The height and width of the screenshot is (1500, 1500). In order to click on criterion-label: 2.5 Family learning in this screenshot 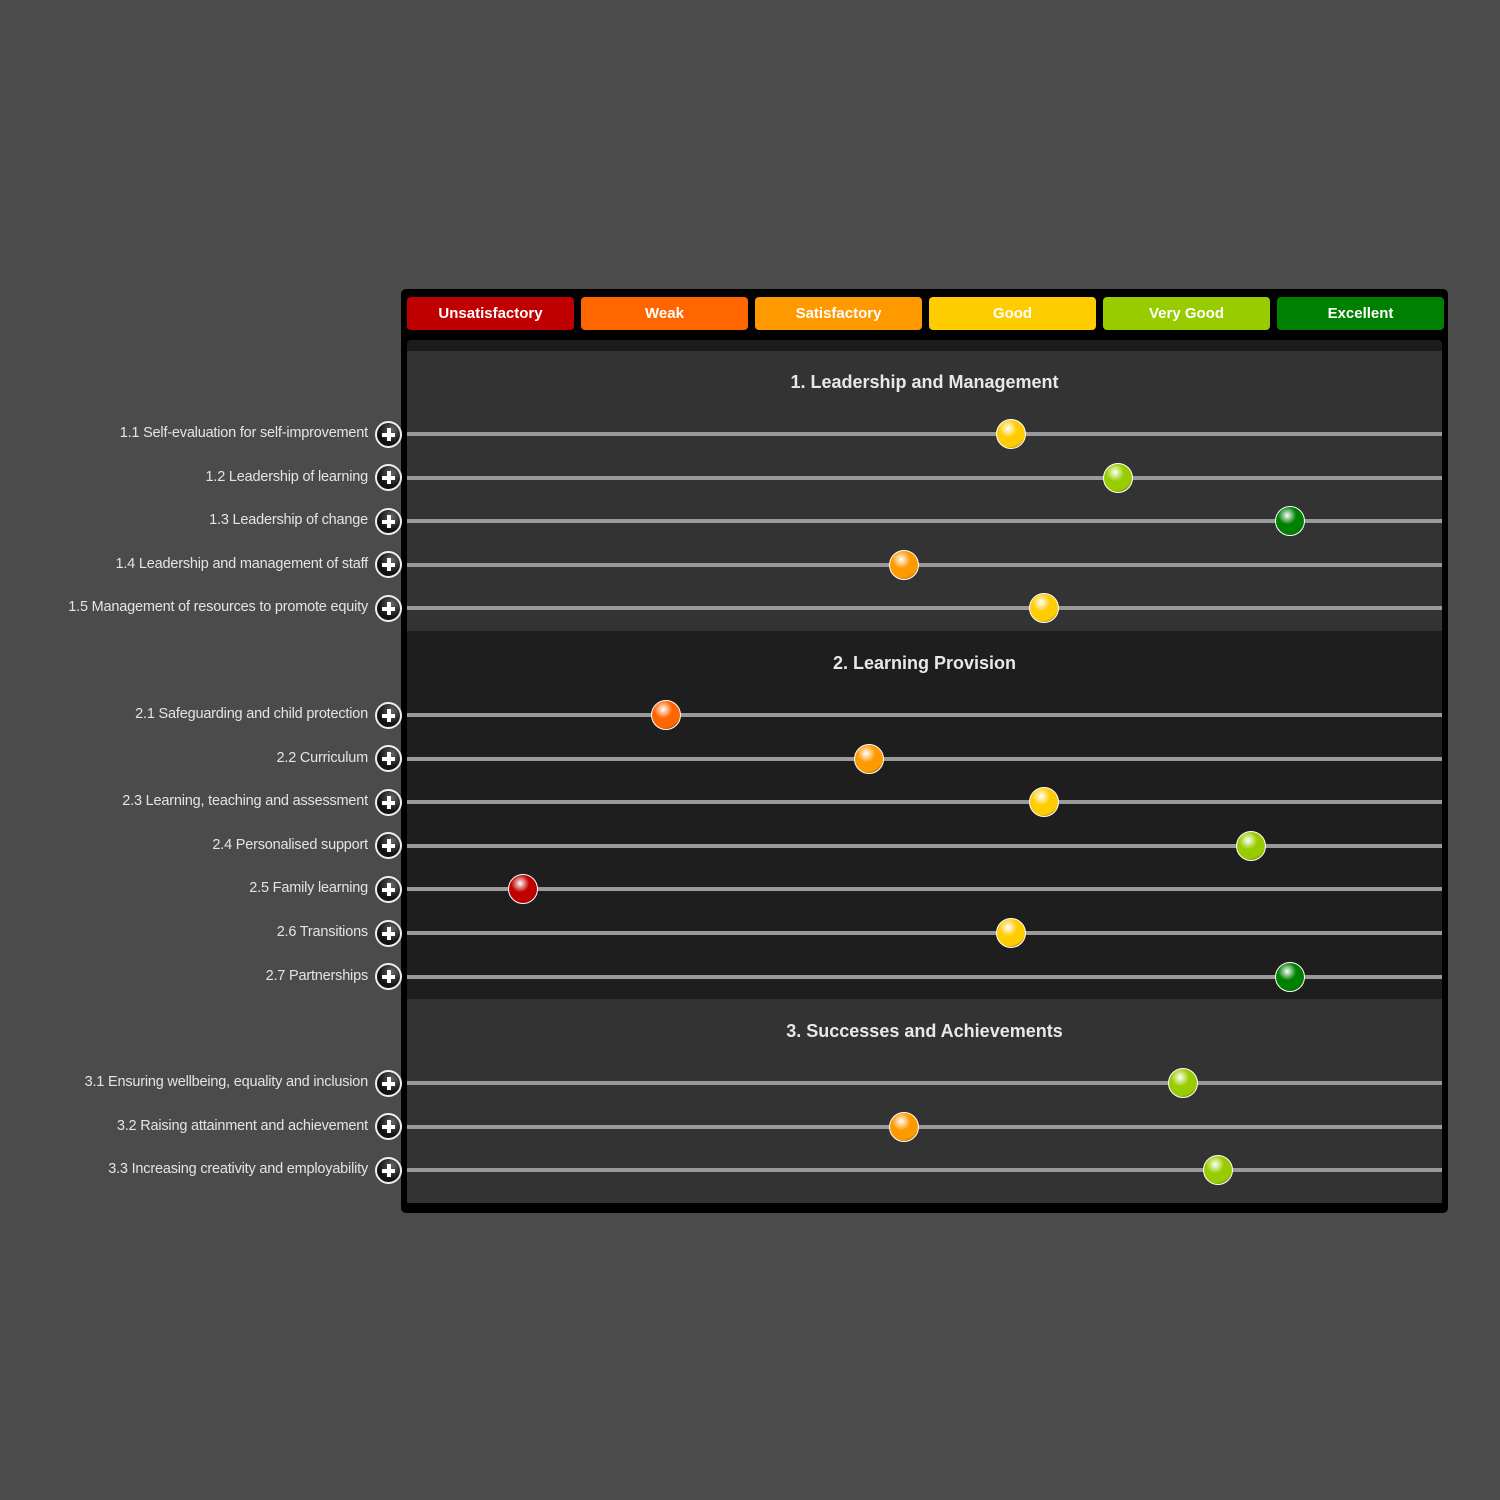, I will do `click(308, 888)`.